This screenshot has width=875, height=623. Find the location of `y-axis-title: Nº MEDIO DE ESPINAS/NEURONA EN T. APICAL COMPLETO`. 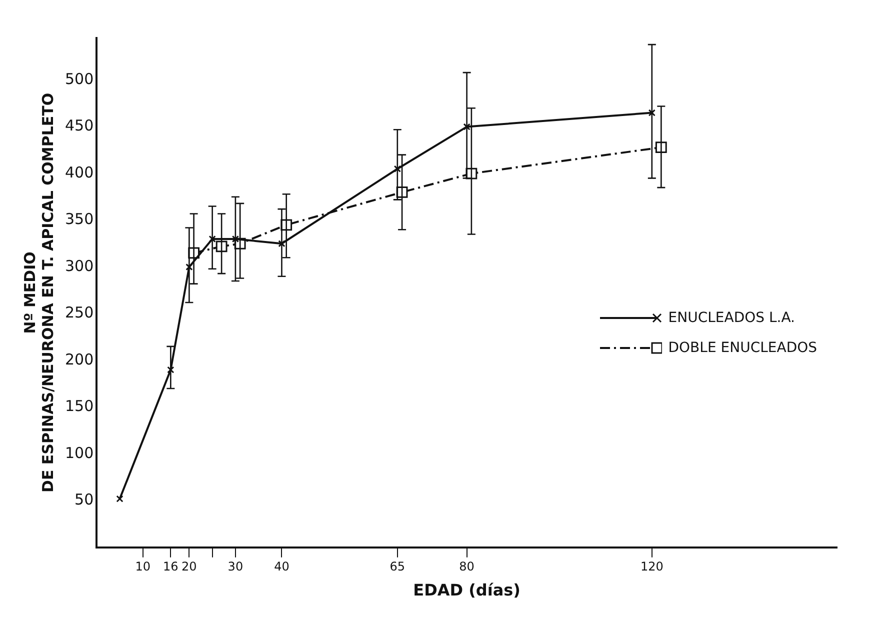

y-axis-title: Nº MEDIO DE ESPINAS/NEURONA EN T. APICAL COMPLETO is located at coordinates (38, 292).